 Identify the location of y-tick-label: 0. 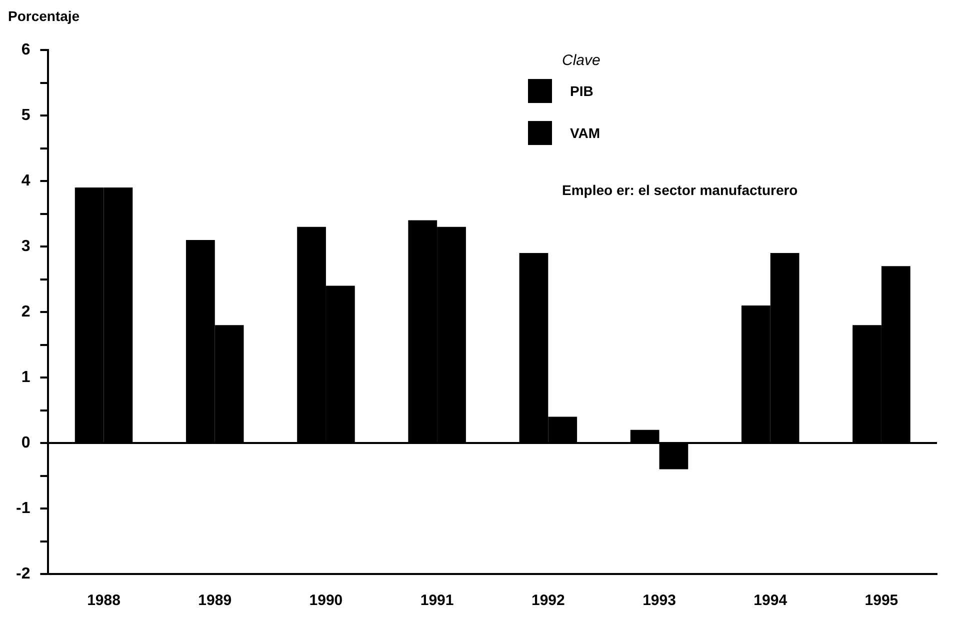
(25, 443).